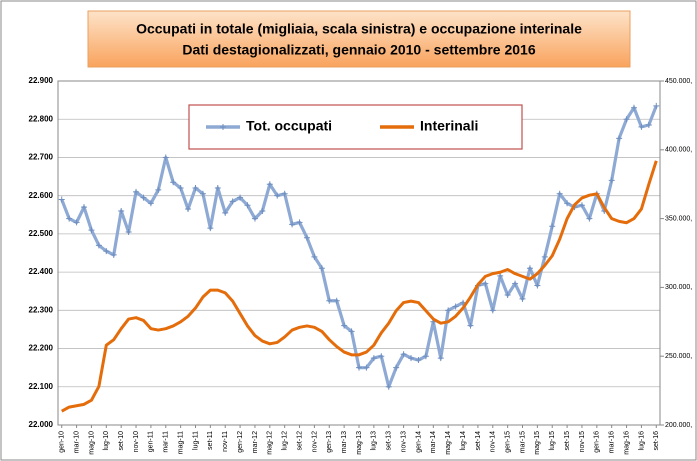 This screenshot has width=697, height=461. I want to click on x-tick-label: lug-12, so click(285, 441).